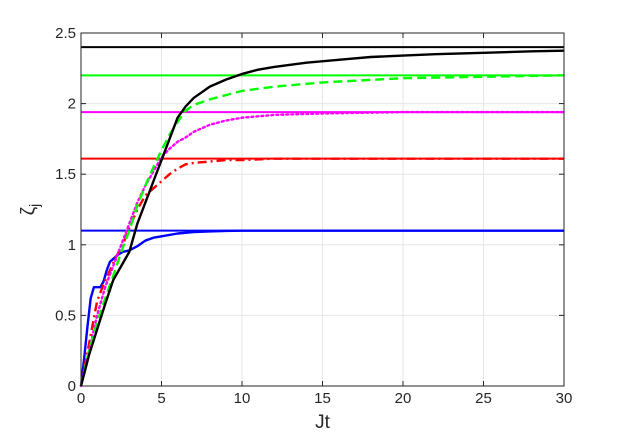 The height and width of the screenshot is (434, 623). Describe the element at coordinates (81, 398) in the screenshot. I see `x-tick-label: 0` at that location.